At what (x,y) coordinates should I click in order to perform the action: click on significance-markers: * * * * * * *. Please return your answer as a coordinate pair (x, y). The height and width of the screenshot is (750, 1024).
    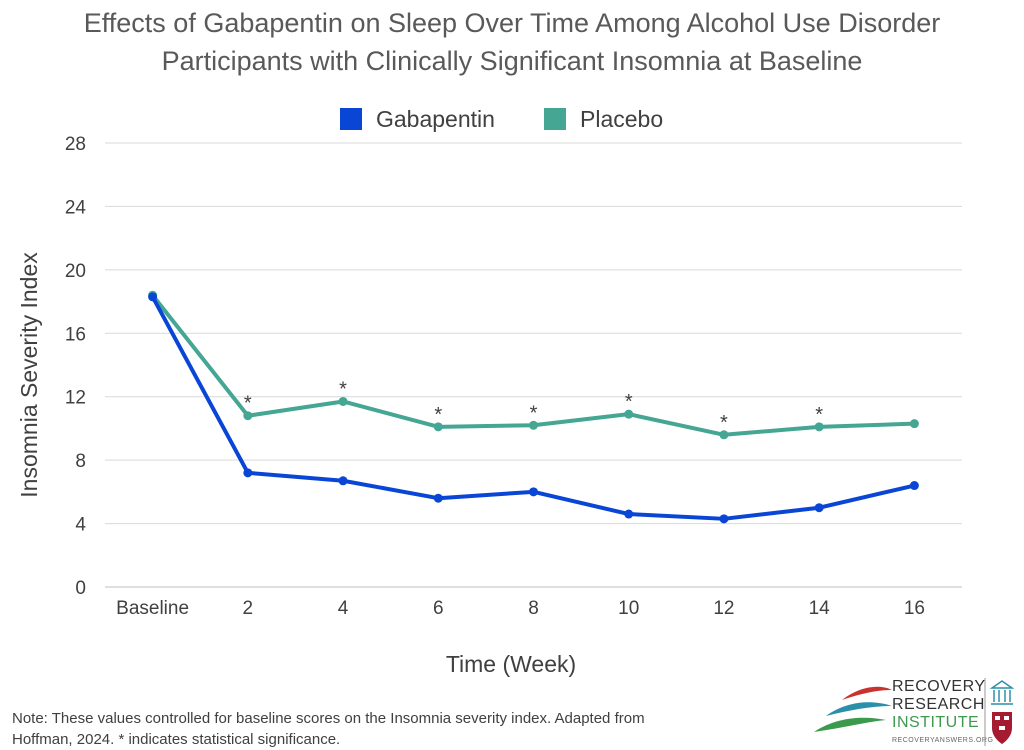
    Looking at the image, I should click on (533, 405).